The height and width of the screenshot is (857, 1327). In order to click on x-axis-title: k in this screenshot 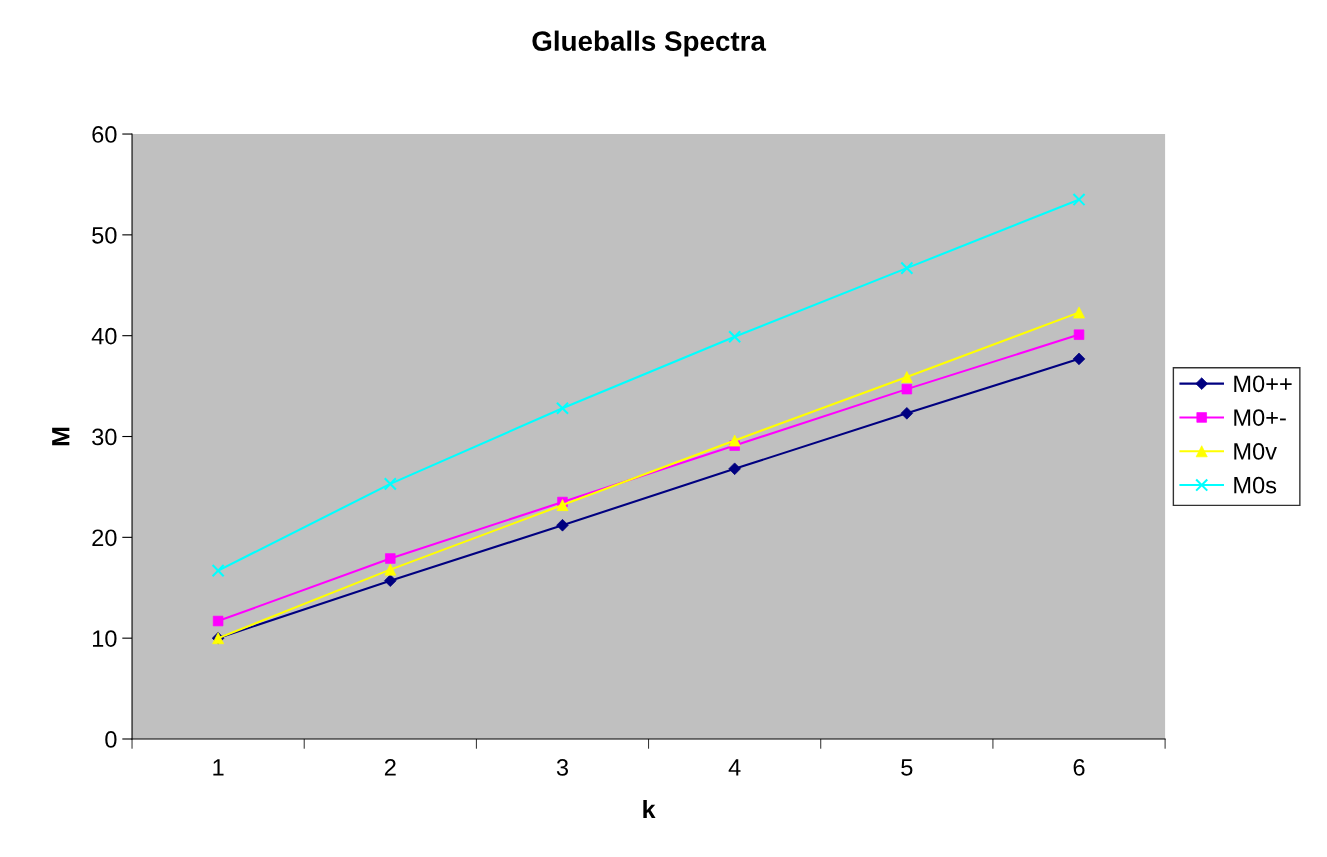, I will do `click(649, 809)`.